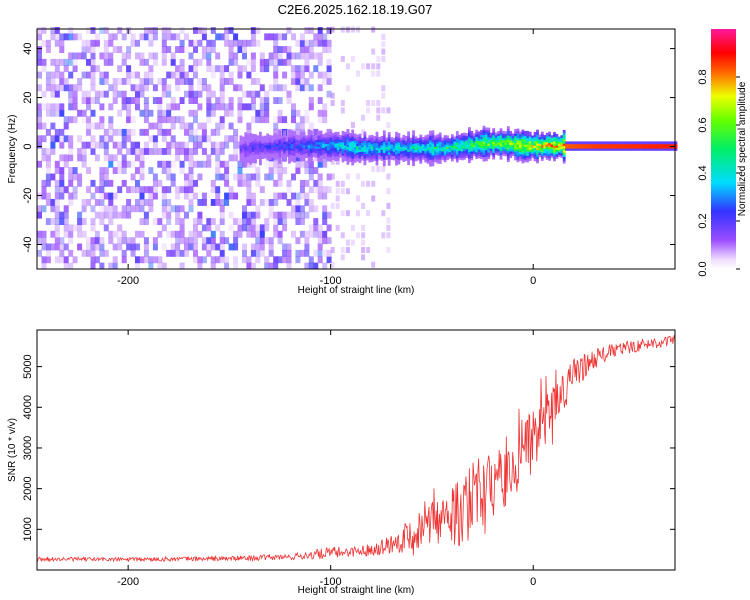 The image size is (750, 600). What do you see at coordinates (12, 450) in the screenshot?
I see `snr-y-axis-label: SNR (10 * v/v)` at bounding box center [12, 450].